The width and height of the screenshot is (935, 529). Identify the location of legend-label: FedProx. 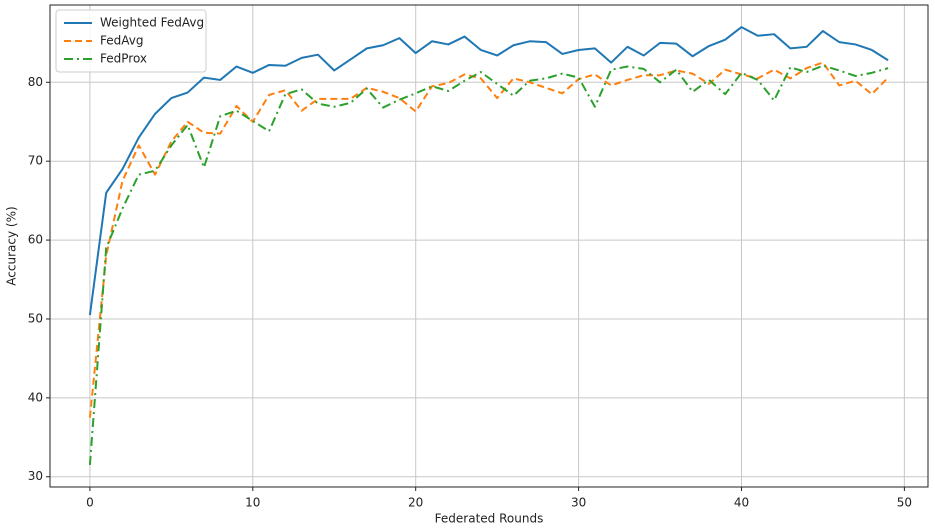
(123, 59).